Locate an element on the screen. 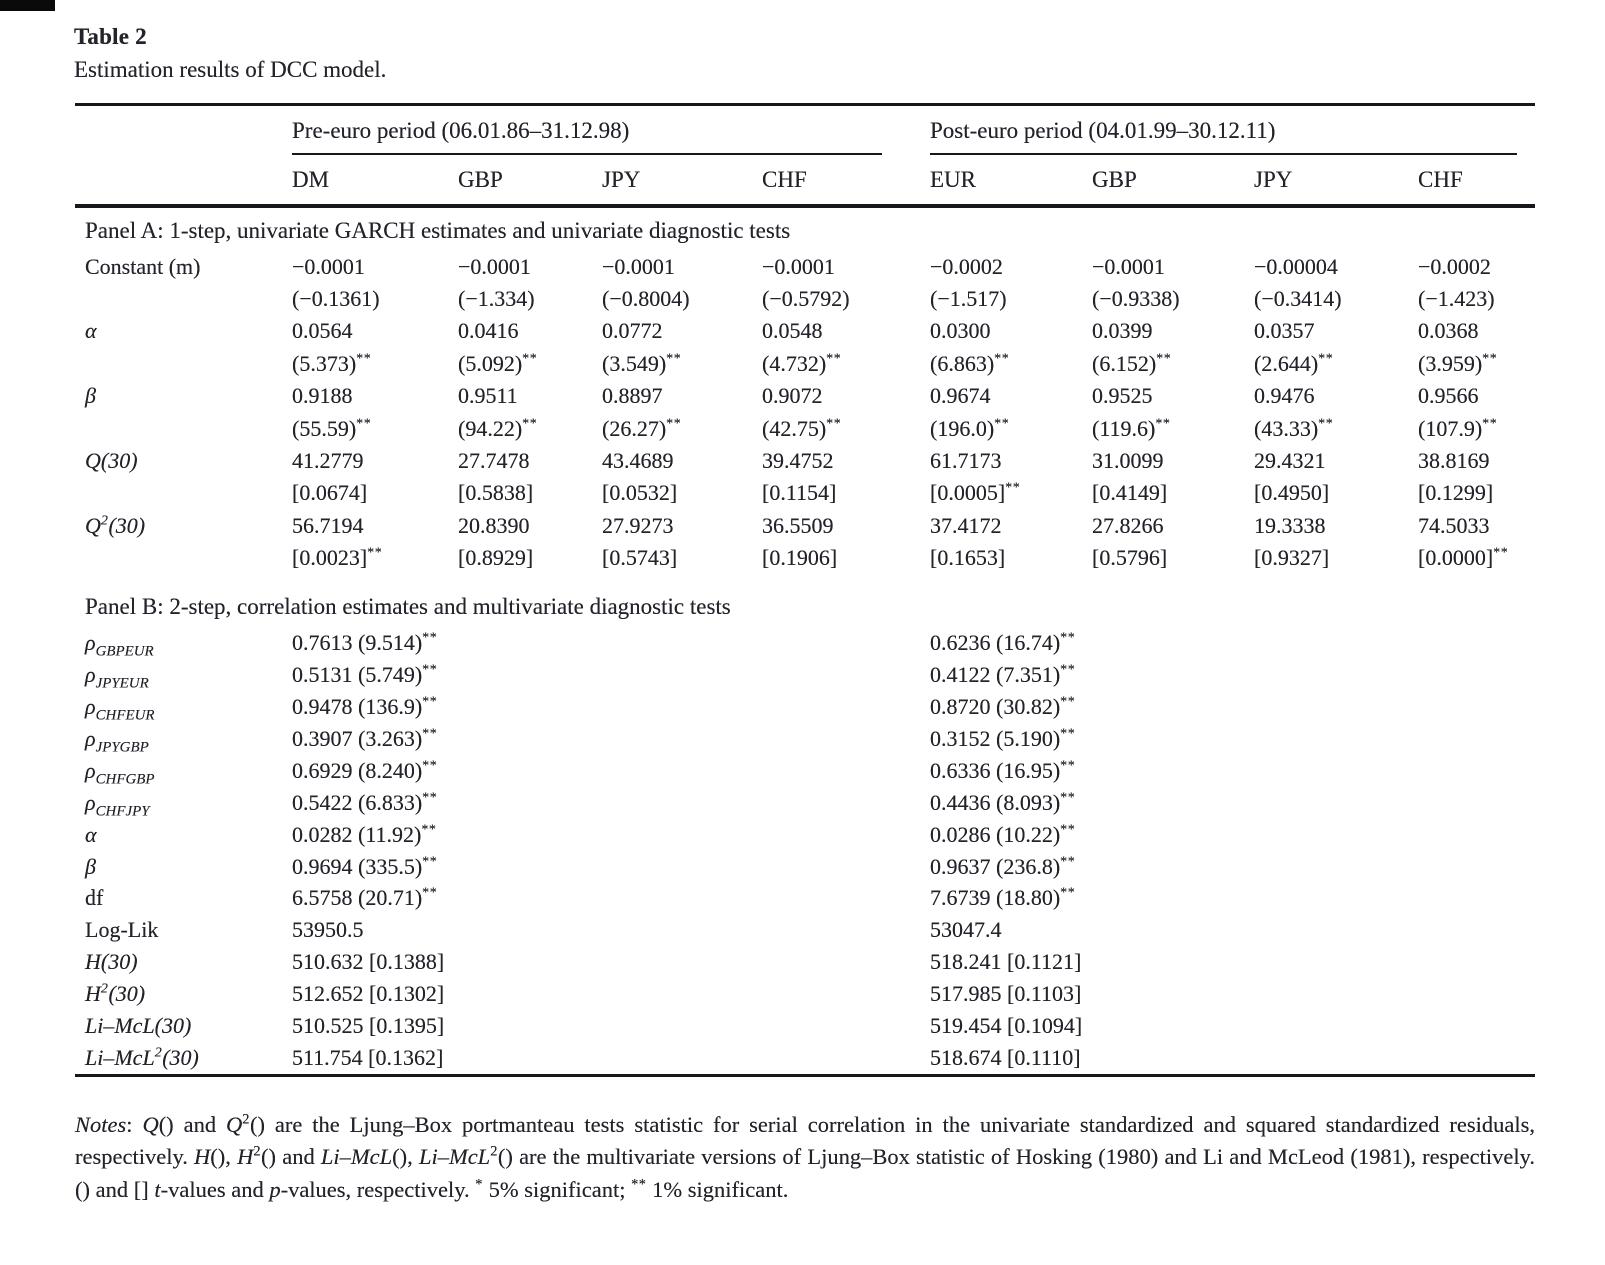 Image resolution: width=1605 pixels, height=1265 pixels. table-cell: 27.8266 is located at coordinates (1128, 525).